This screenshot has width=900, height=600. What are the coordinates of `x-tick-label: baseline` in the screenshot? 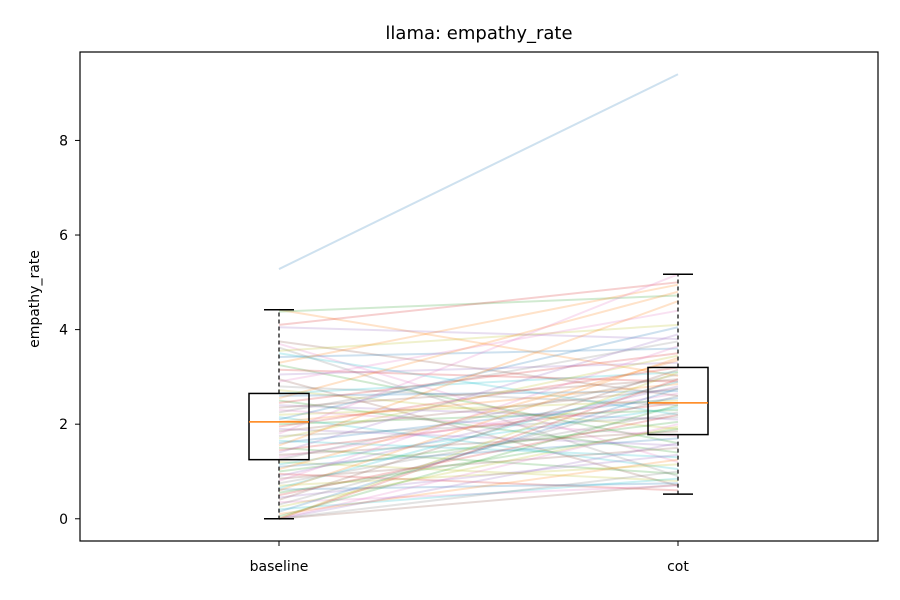 It's located at (279, 567).